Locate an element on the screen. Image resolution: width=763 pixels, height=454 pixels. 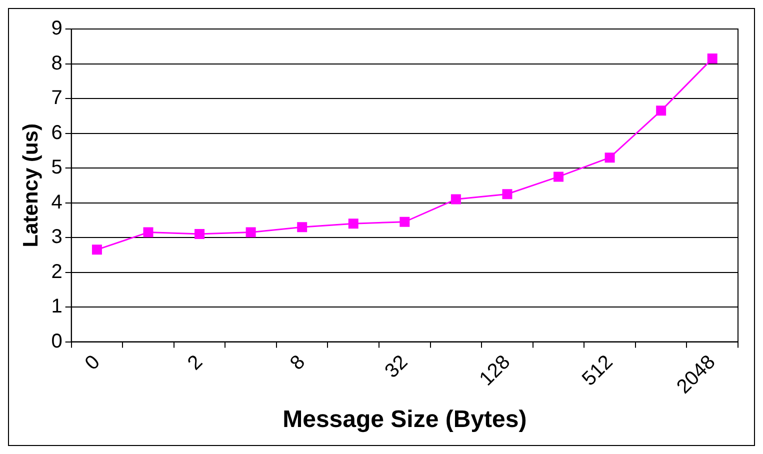
x-tick-label: 32 is located at coordinates (396, 366).